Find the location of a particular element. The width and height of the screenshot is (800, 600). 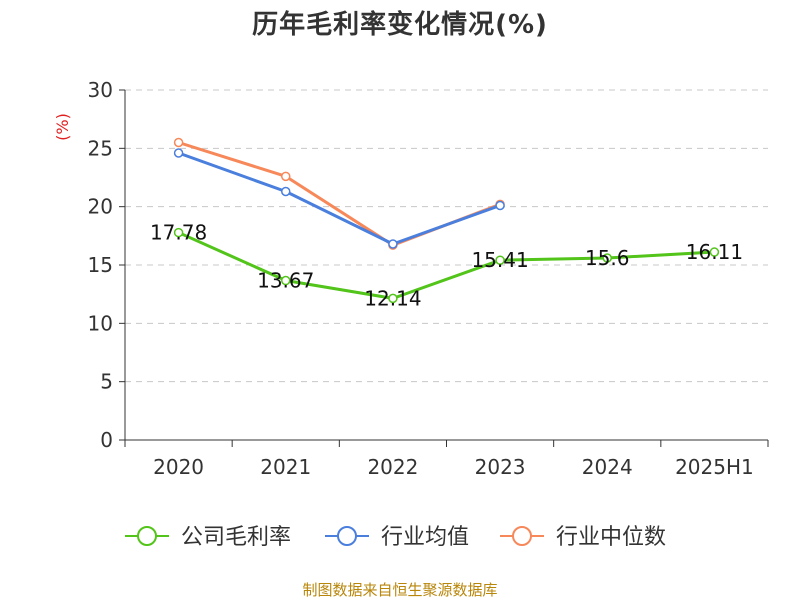

y-tick-label: 30 is located at coordinates (100, 90).